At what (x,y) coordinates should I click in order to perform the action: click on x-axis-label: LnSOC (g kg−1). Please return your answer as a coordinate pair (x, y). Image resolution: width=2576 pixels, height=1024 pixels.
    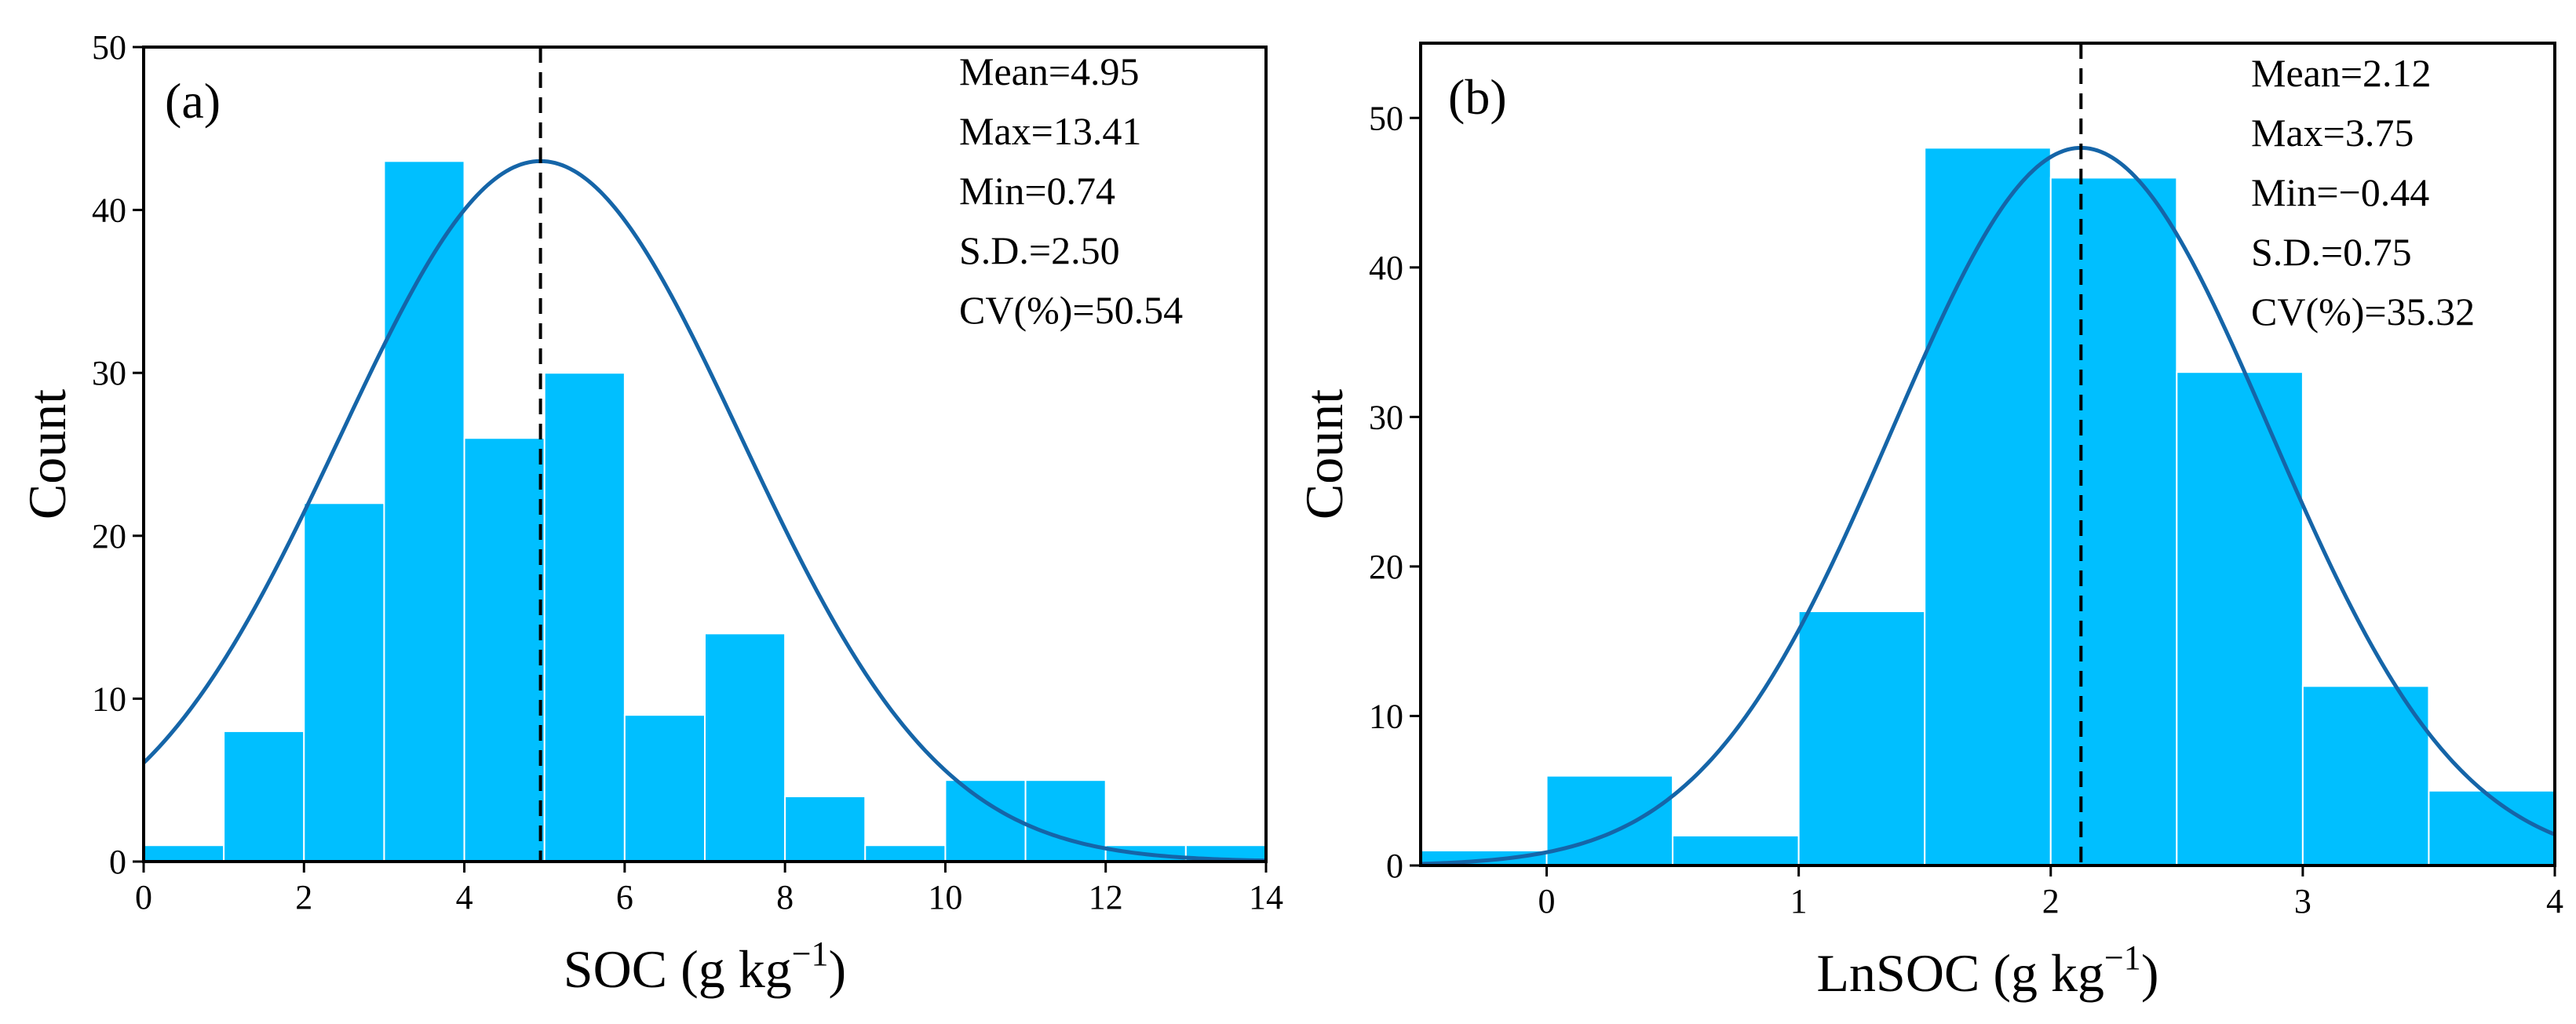
    Looking at the image, I should click on (1988, 970).